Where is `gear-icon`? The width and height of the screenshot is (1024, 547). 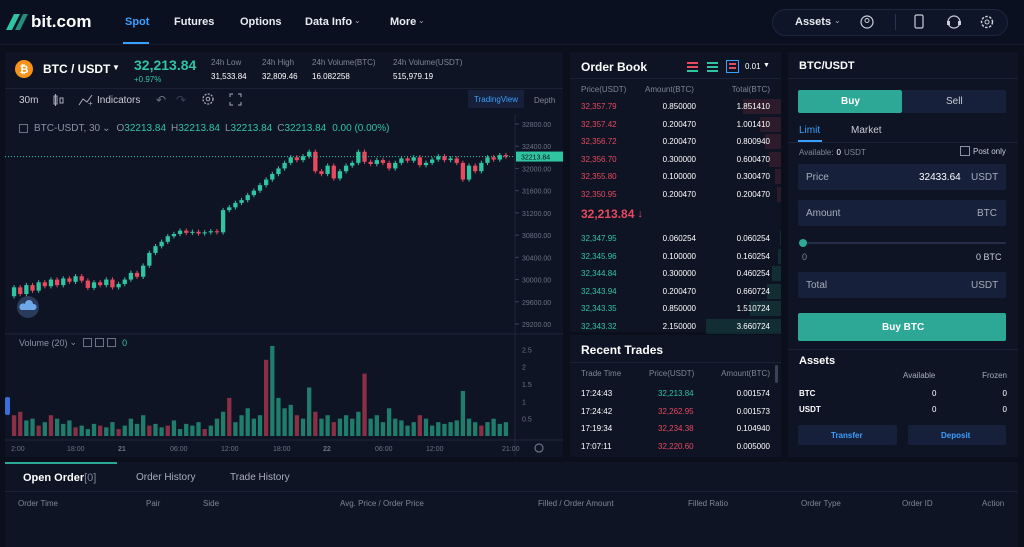 gear-icon is located at coordinates (987, 22).